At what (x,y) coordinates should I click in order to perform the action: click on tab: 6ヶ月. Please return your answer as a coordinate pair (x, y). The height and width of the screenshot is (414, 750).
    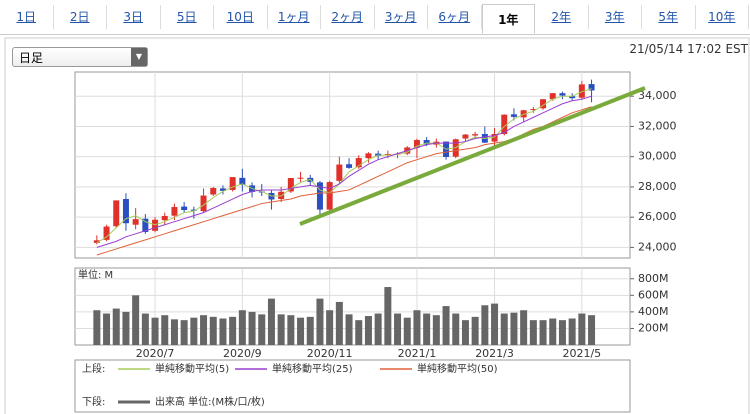
    Looking at the image, I should click on (455, 17).